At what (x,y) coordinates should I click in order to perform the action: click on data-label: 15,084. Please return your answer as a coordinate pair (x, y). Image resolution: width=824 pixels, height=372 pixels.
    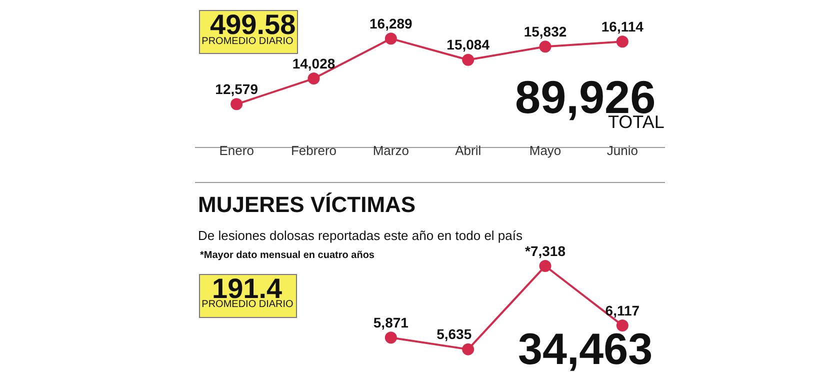
    Looking at the image, I should click on (468, 44).